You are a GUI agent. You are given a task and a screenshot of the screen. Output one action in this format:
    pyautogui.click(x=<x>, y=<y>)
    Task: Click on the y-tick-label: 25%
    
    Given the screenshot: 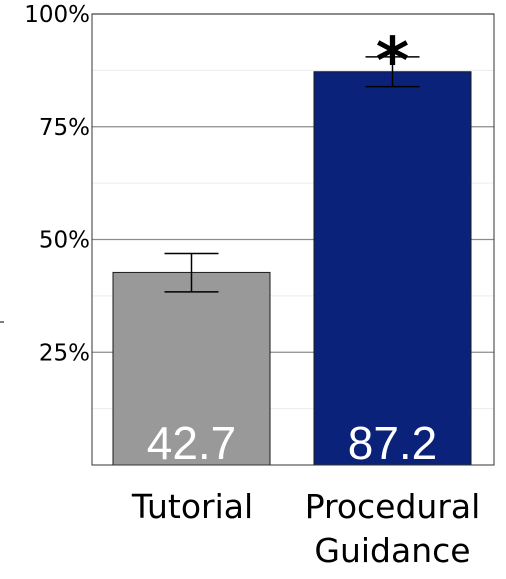 What is the action you would take?
    pyautogui.click(x=64, y=353)
    